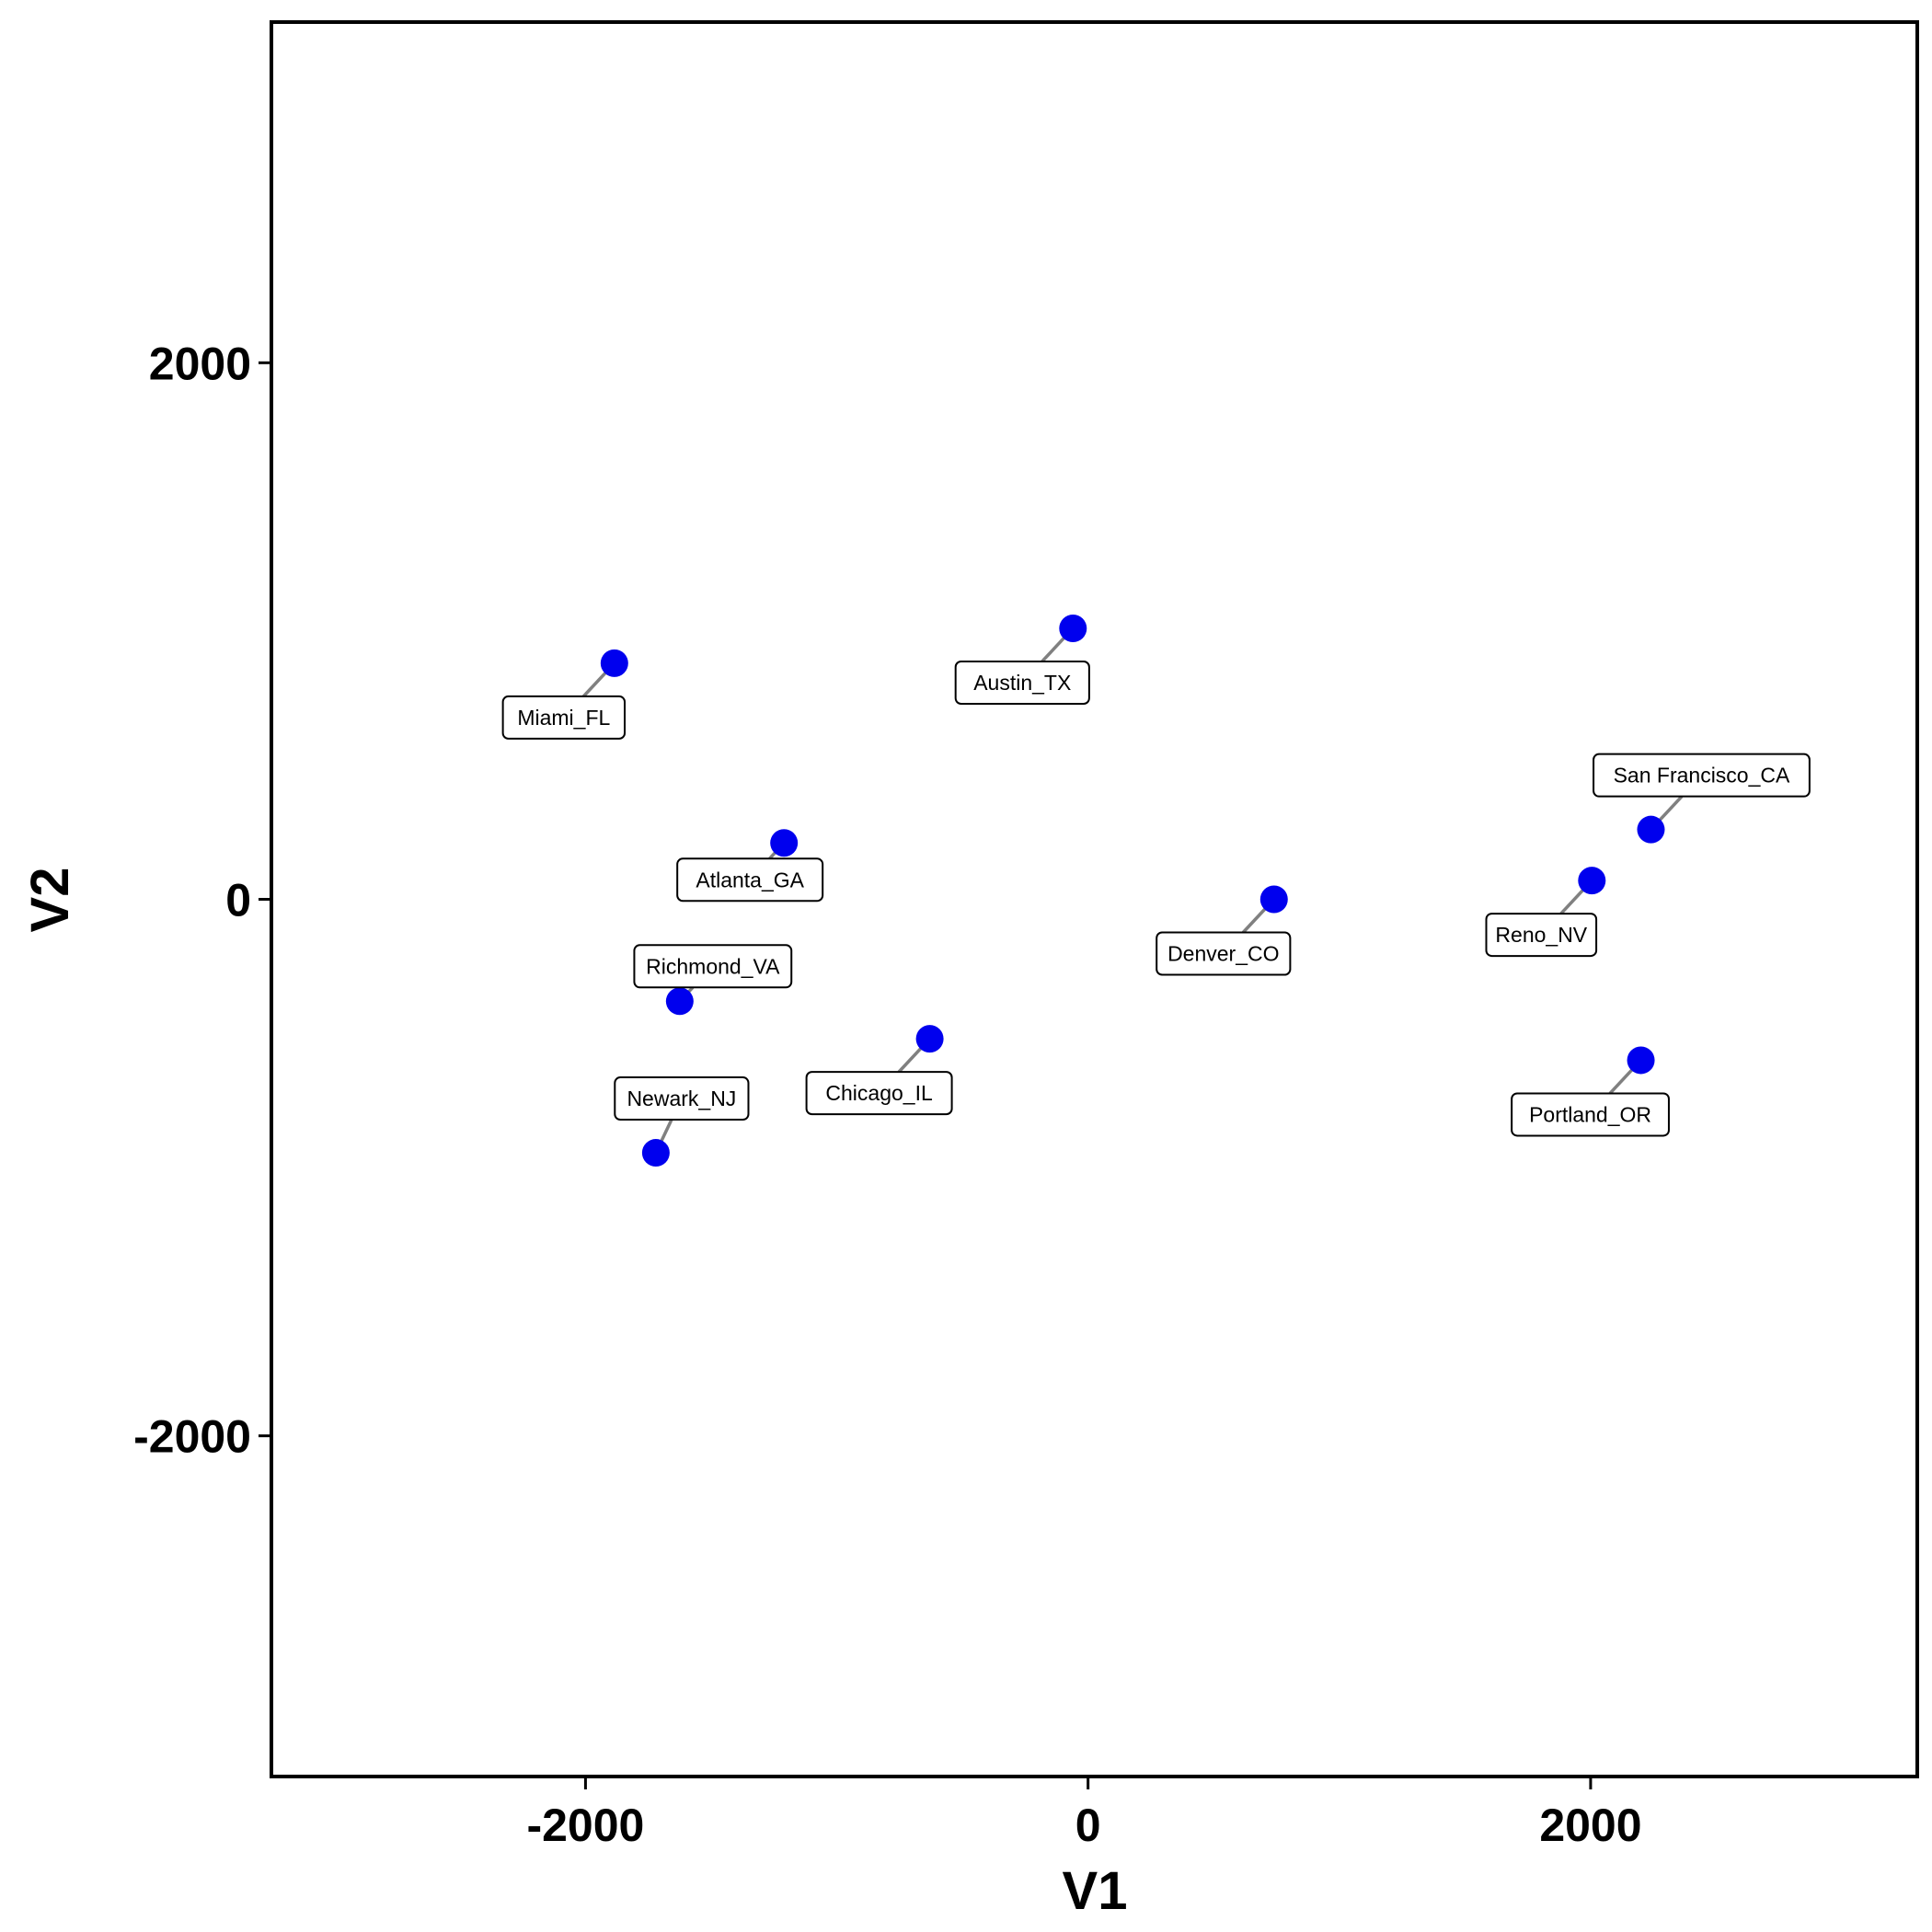 The height and width of the screenshot is (1932, 1932). I want to click on point-label: Reno_NV, so click(1541, 935).